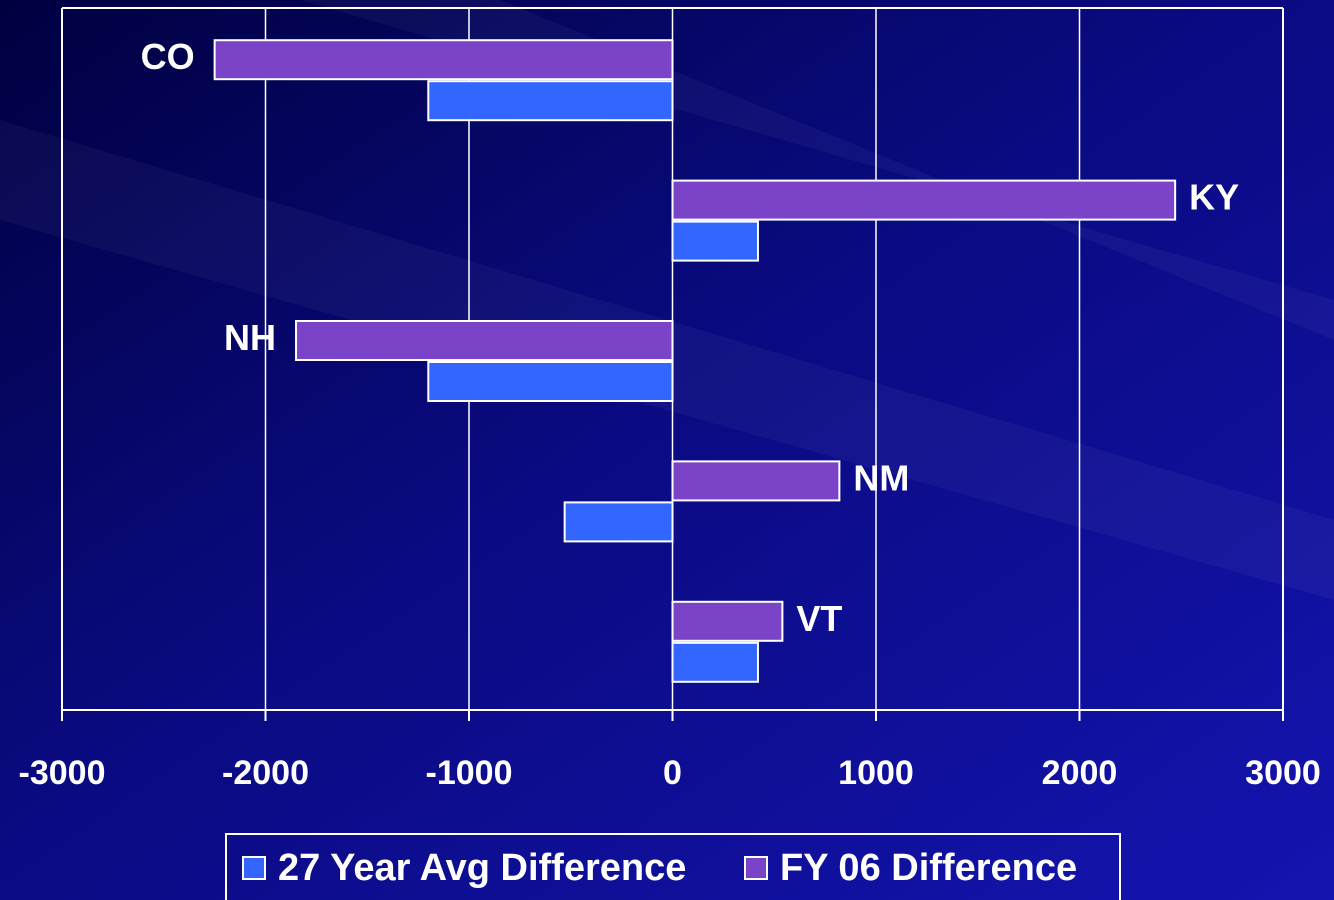 The height and width of the screenshot is (900, 1334). Describe the element at coordinates (250, 337) in the screenshot. I see `category-label: NH` at that location.